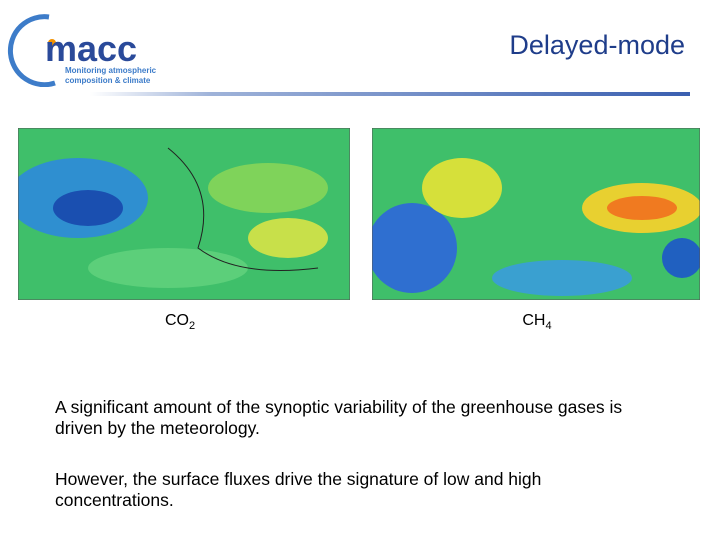 The image size is (720, 540). What do you see at coordinates (31, 50) in the screenshot?
I see `logo-arc` at bounding box center [31, 50].